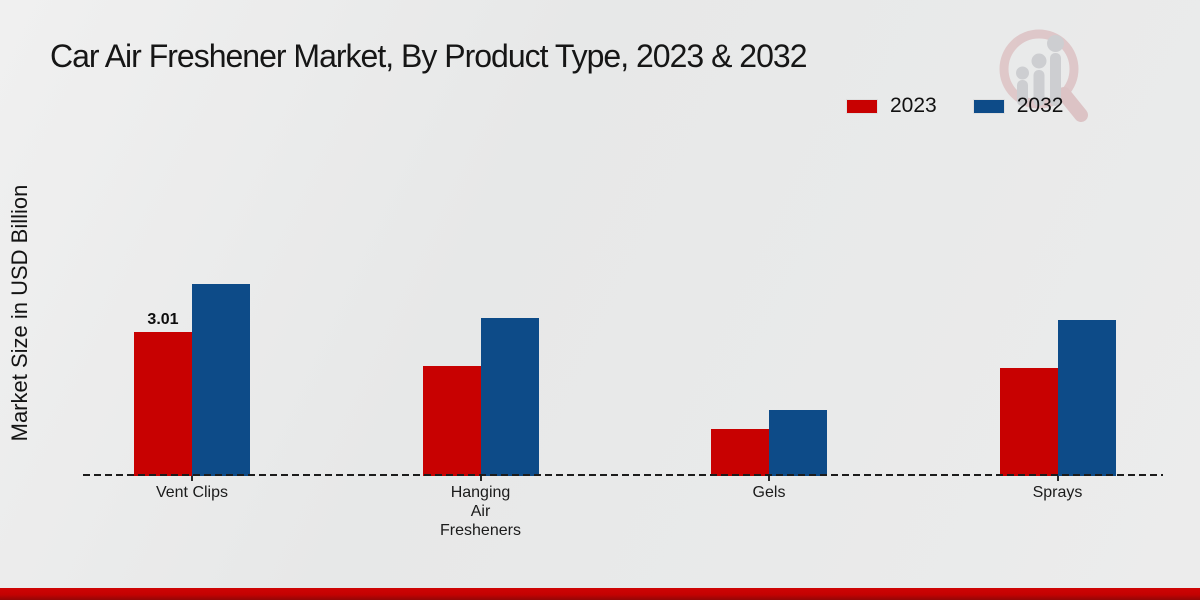  Describe the element at coordinates (1028, 422) in the screenshot. I see `bar-2023-sprays` at that location.